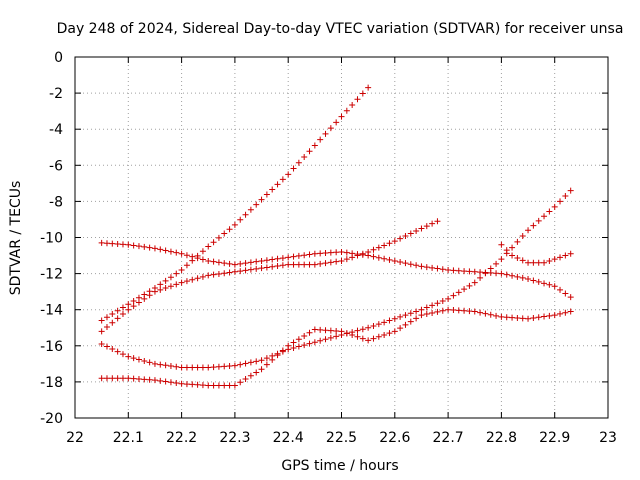  Describe the element at coordinates (56, 202) in the screenshot. I see `y-tick-label: -8` at that location.